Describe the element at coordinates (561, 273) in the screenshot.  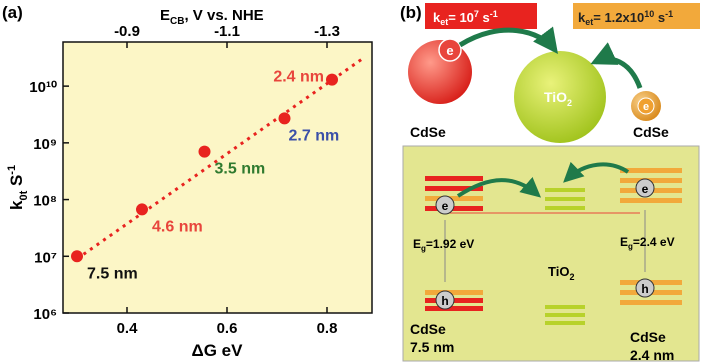
I see `tio2-box-label: TiO2` at that location.